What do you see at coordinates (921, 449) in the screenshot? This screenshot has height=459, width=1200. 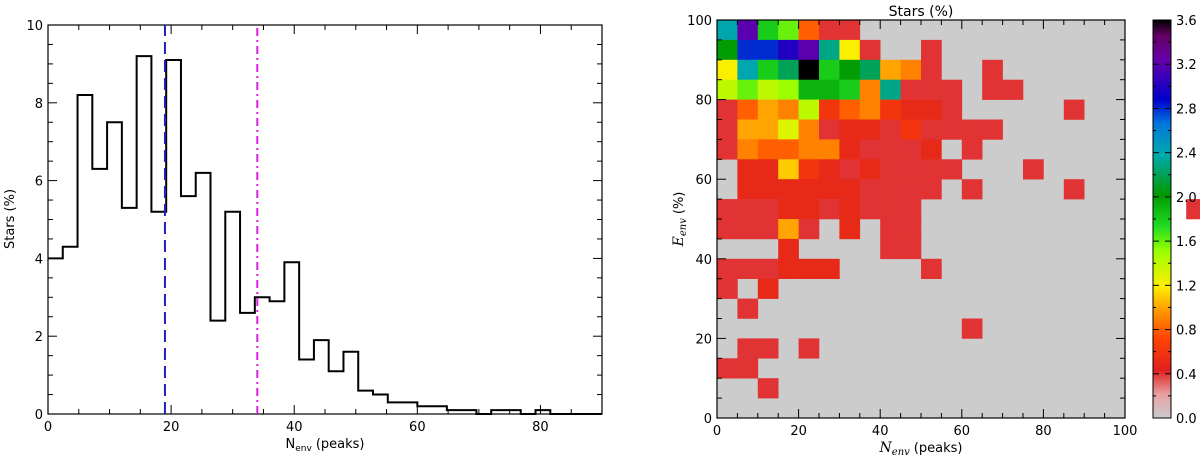 I see `heatmap-x-axis-title: Nenv (peaks)` at bounding box center [921, 449].